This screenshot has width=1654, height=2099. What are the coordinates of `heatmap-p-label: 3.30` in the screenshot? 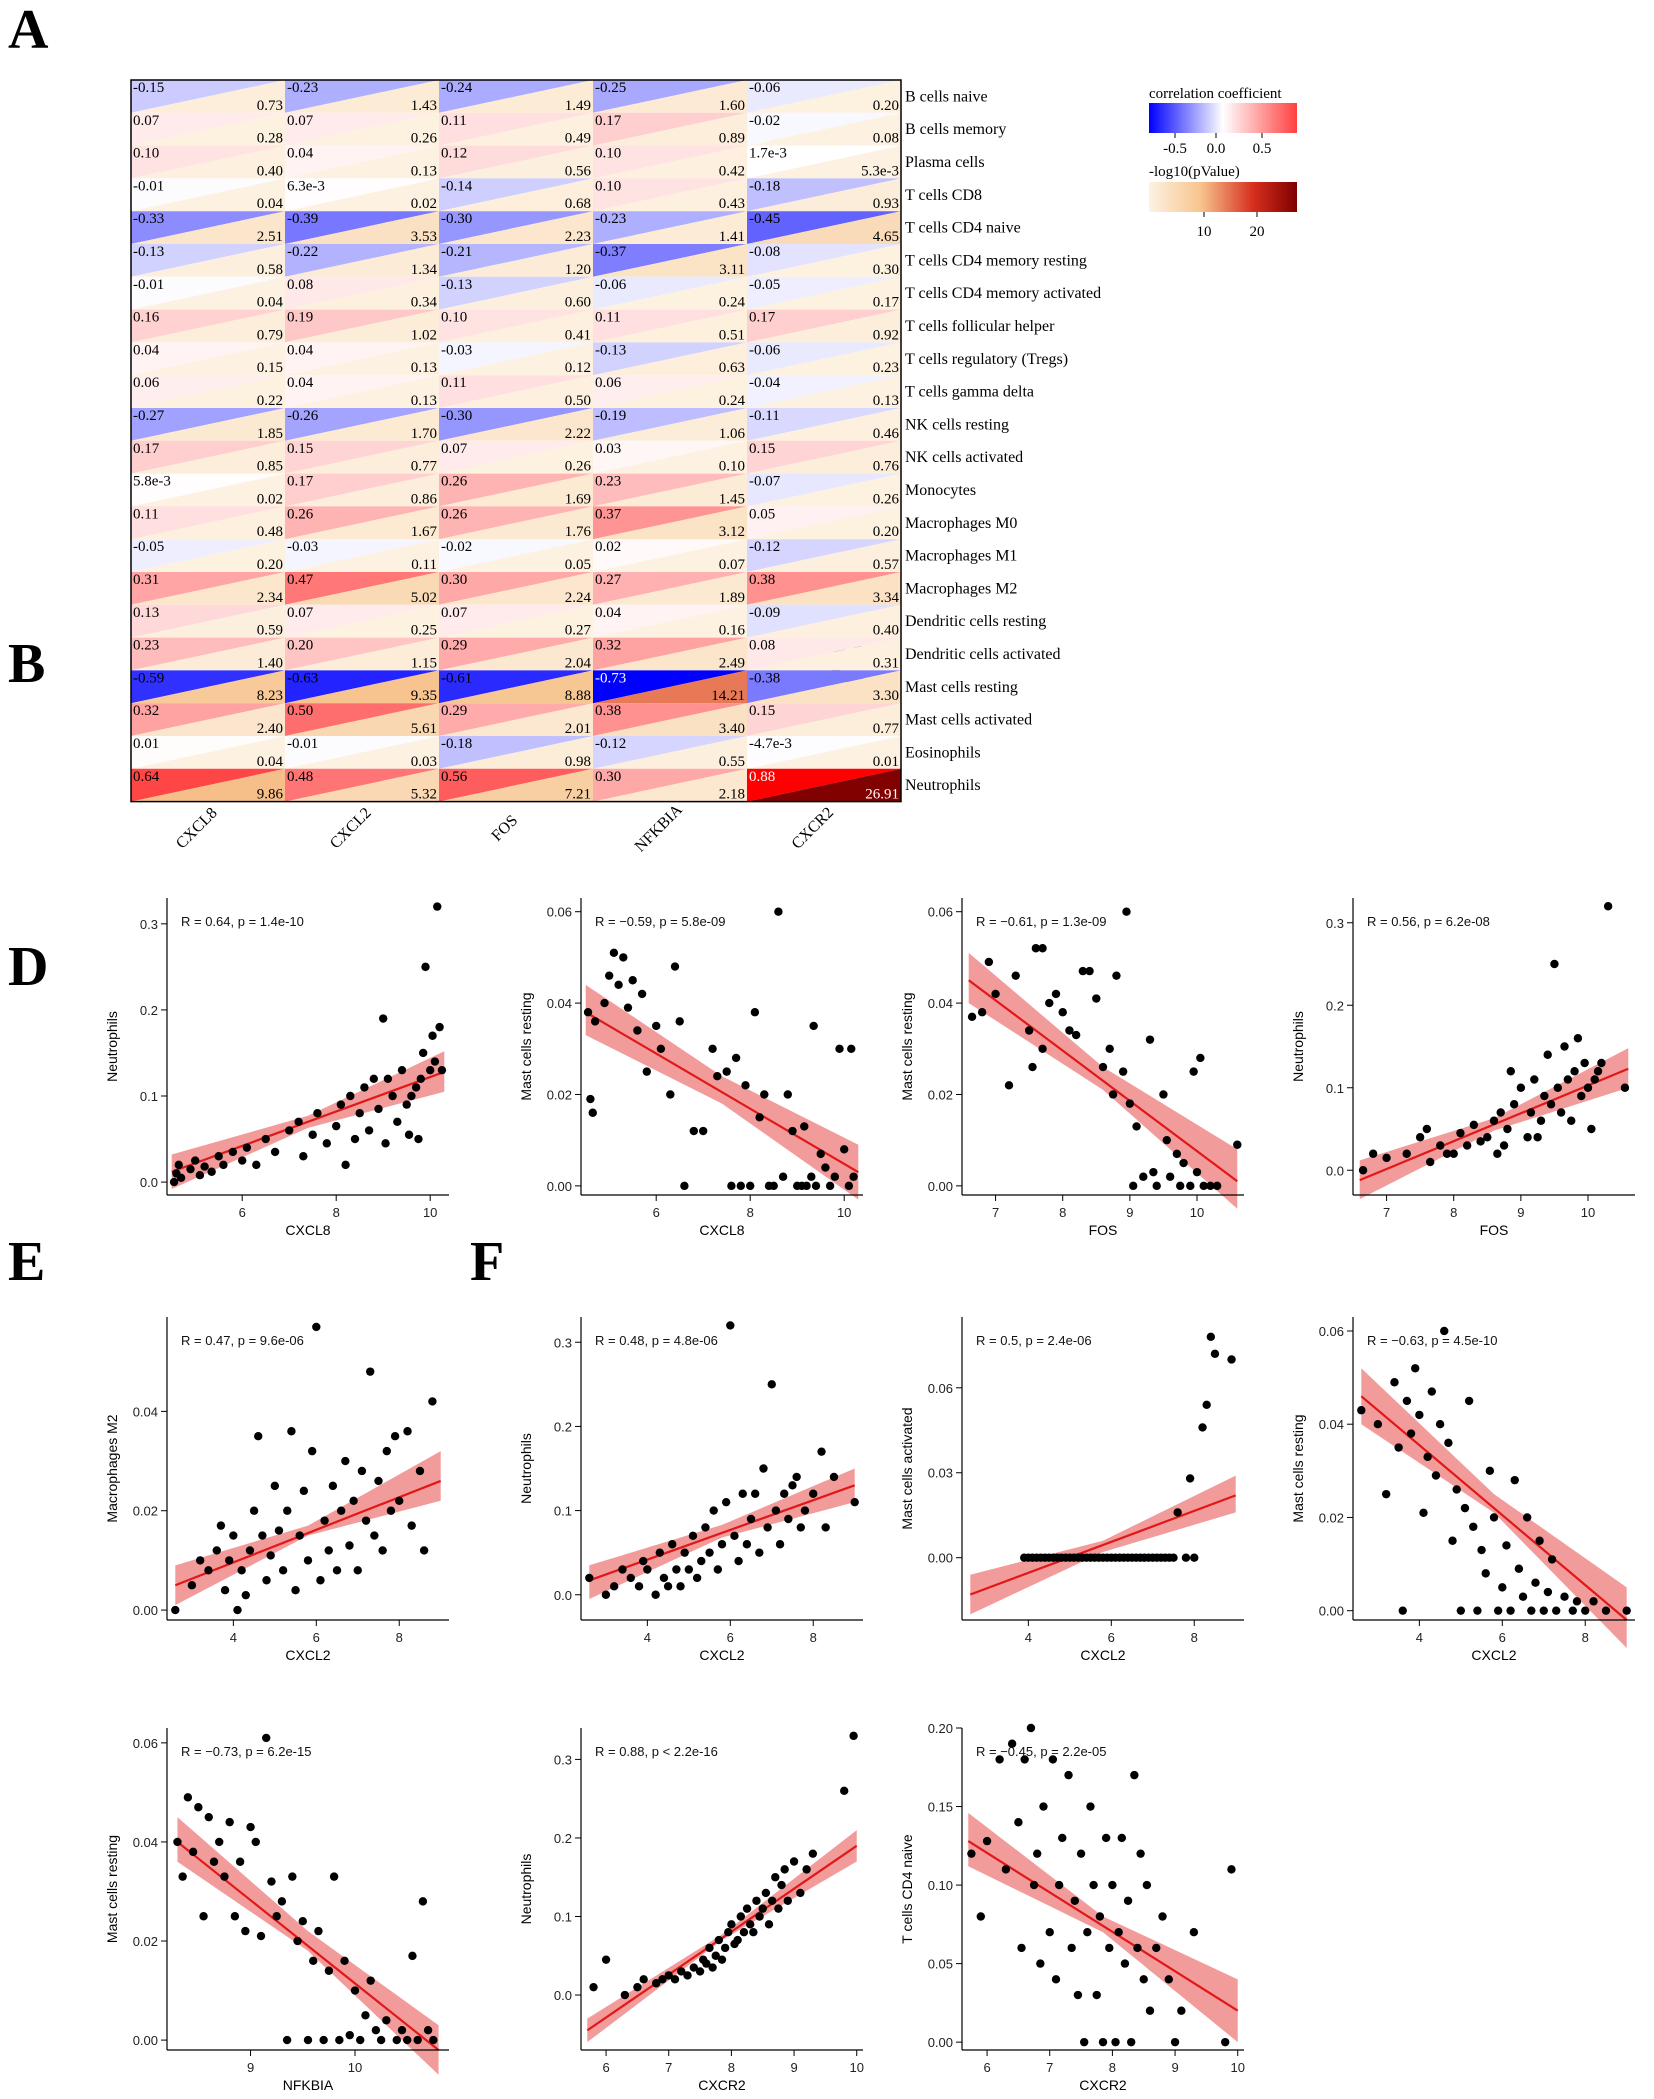 It's located at (886, 696).